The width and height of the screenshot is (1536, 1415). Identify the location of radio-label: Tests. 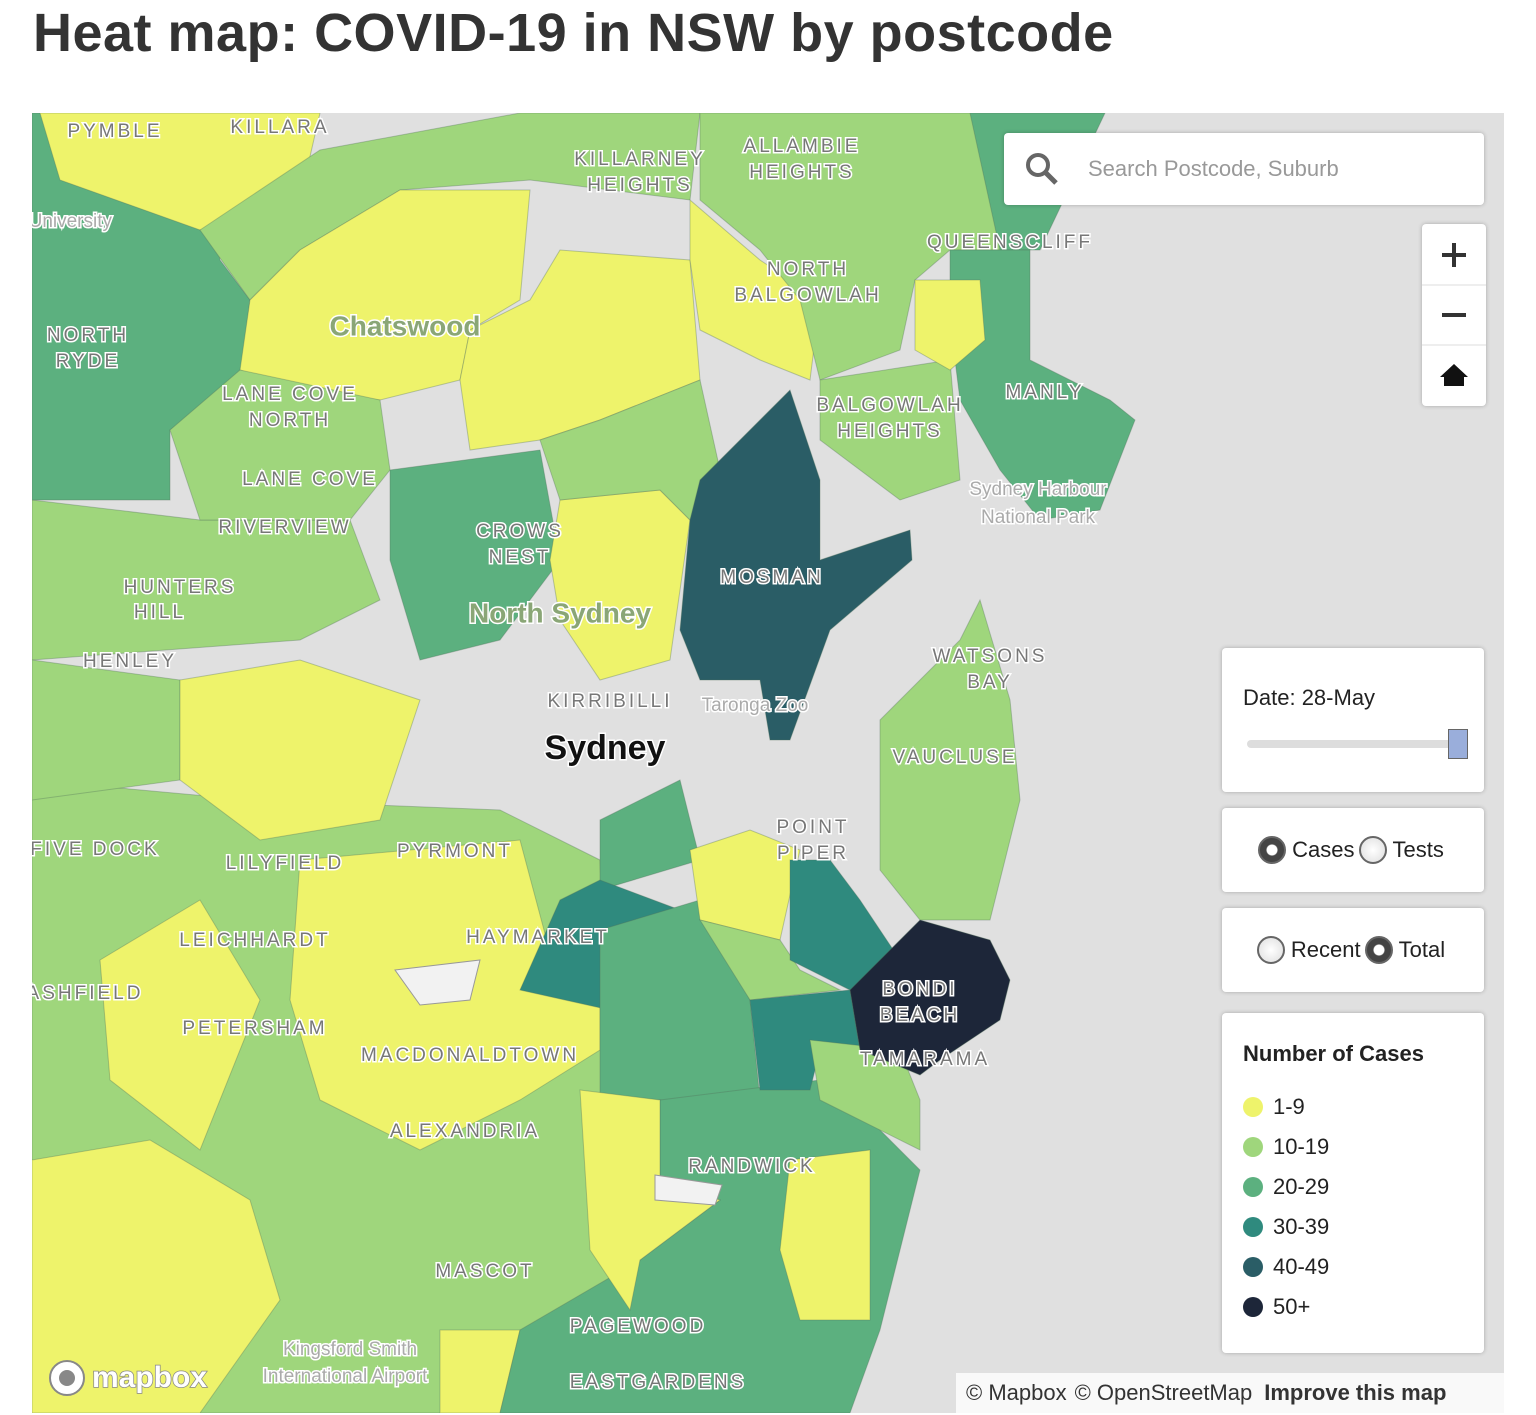
(1418, 849).